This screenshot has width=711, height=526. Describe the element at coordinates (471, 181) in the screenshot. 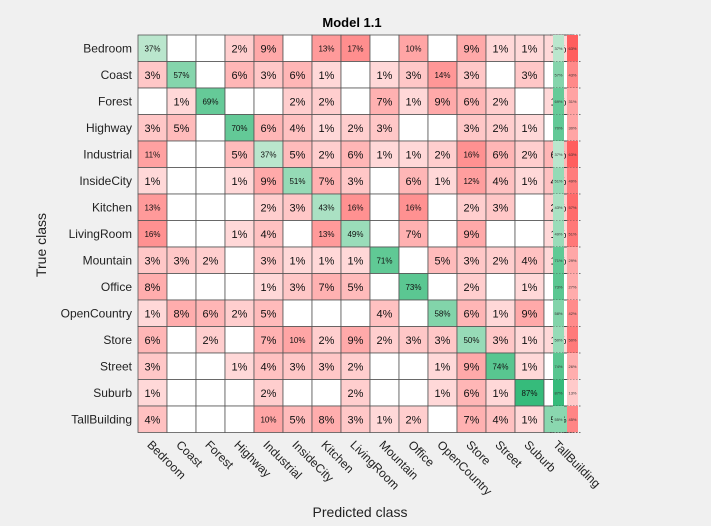

I see `cell-value-label: 12%` at that location.